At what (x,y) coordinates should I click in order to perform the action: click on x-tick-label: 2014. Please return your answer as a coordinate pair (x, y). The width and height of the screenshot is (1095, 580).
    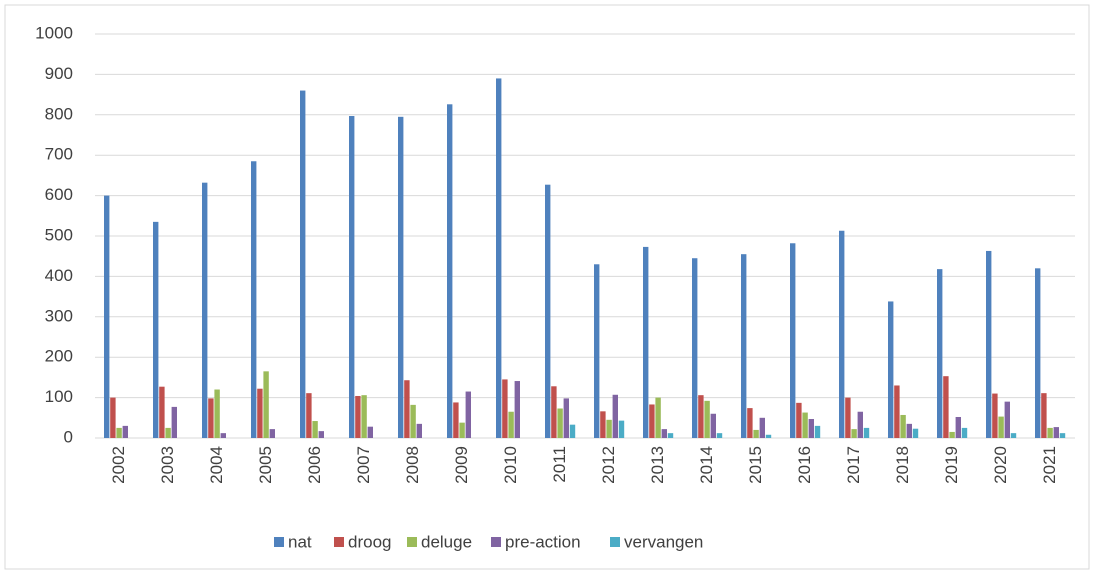
    Looking at the image, I should click on (706, 465).